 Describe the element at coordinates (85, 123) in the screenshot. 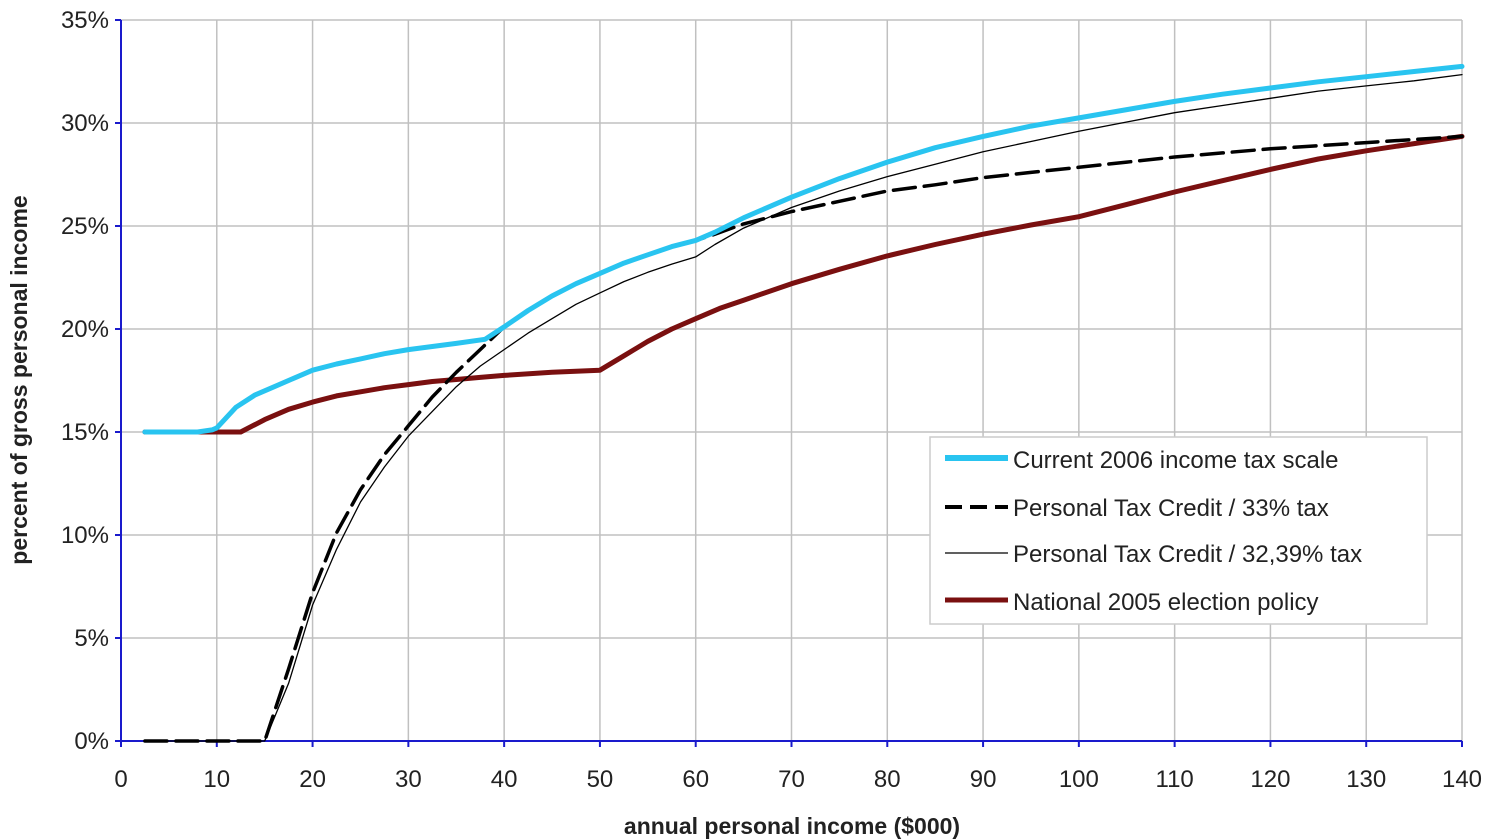

I see `y-tick-label: 30%` at that location.